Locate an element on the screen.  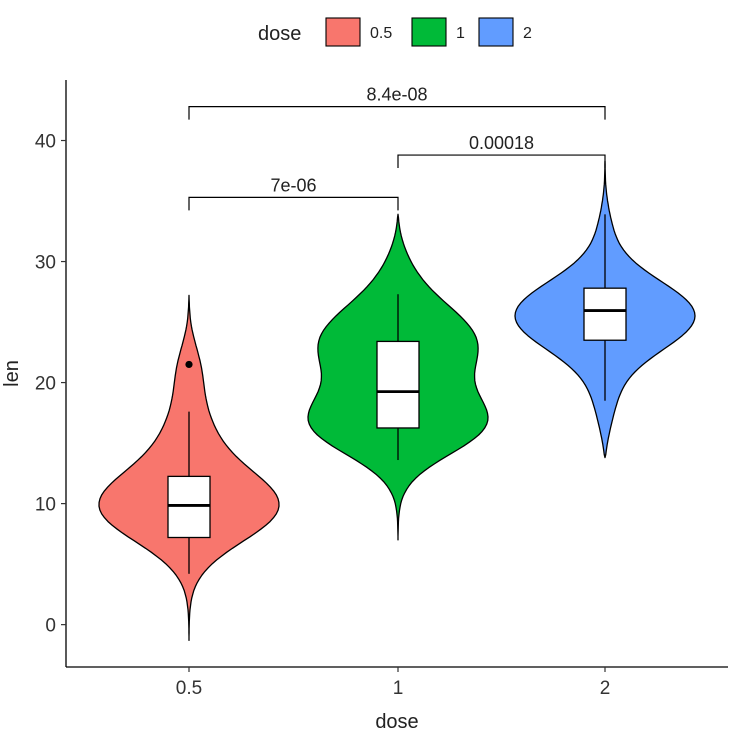
y-axis-title: len is located at coordinates (12, 373).